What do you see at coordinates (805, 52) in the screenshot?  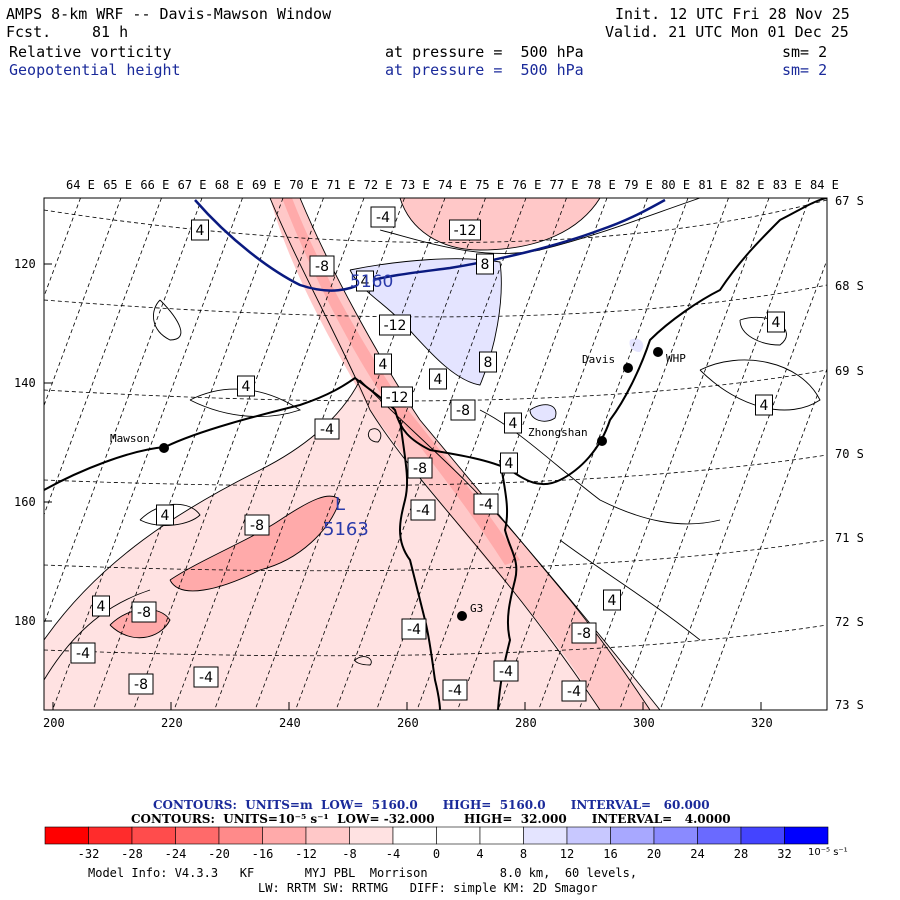 I see `field1-smoothing: sm= 2` at bounding box center [805, 52].